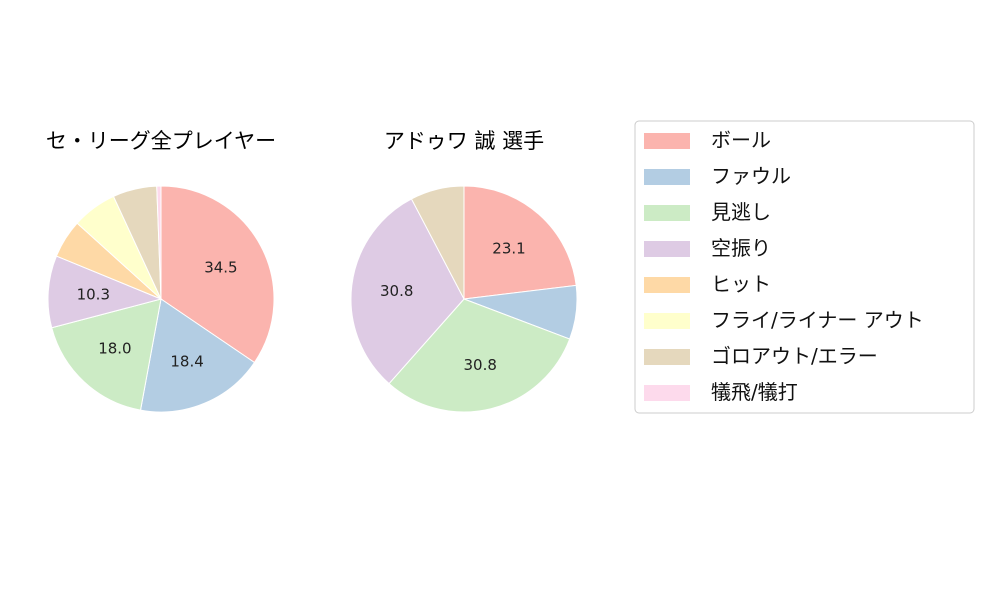 This screenshot has height=600, width=1000. Describe the element at coordinates (754, 392) in the screenshot. I see `legend-label: 犠飛/犠打` at that location.